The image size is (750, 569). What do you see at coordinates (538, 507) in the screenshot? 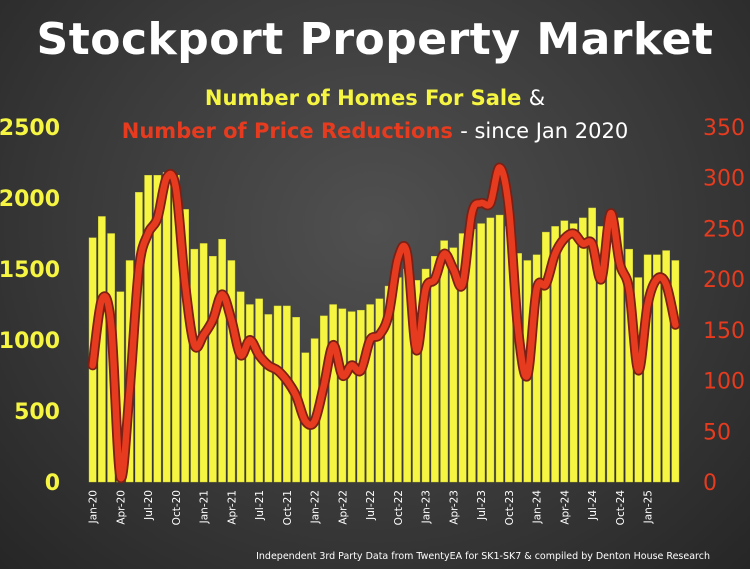
I see `x-tick-label: Jan-24` at bounding box center [538, 507].